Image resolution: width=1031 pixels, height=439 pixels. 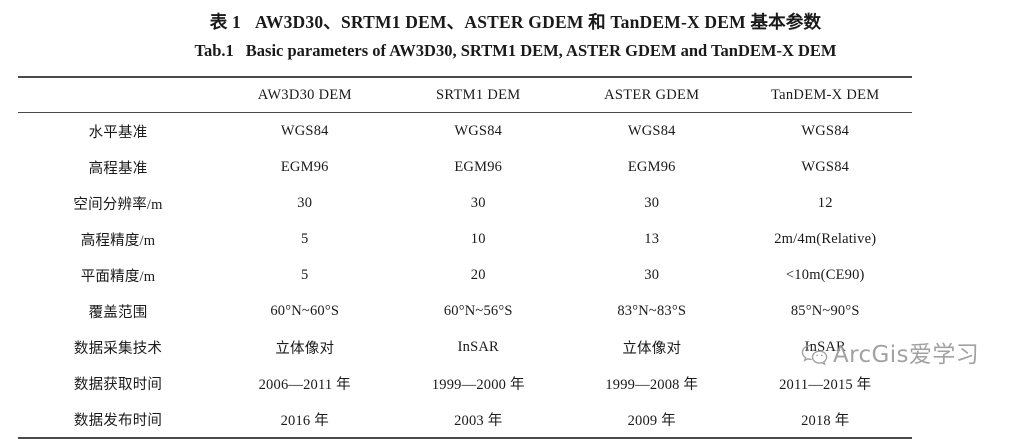 What do you see at coordinates (305, 94) in the screenshot?
I see `column-header-aw3d30: AW3D30 DEM` at bounding box center [305, 94].